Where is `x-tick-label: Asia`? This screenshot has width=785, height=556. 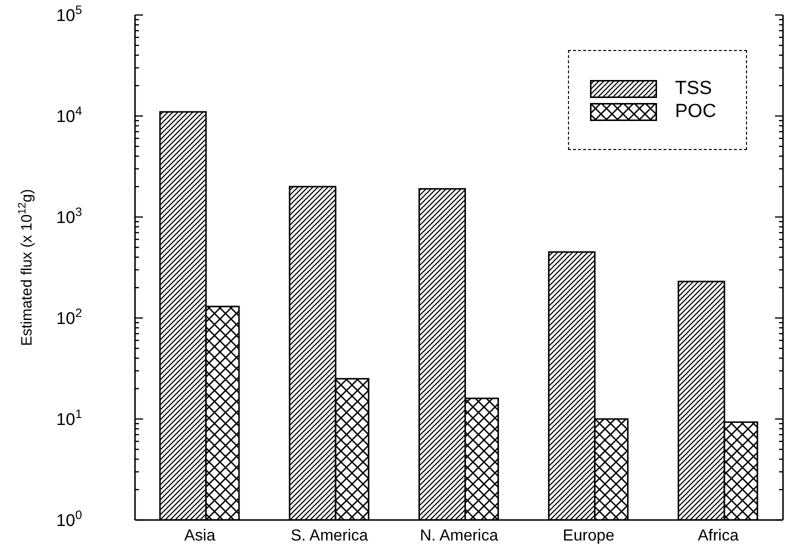
x-tick-label: Asia is located at coordinates (200, 535).